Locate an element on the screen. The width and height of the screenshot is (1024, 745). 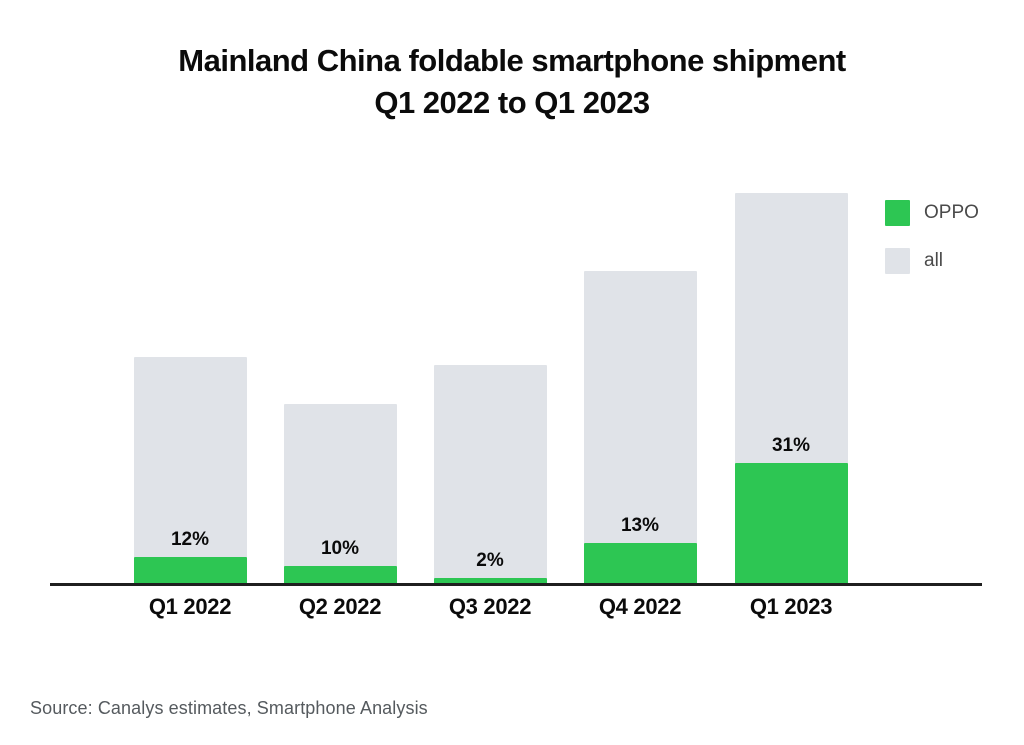
bar-all-q4-2022 is located at coordinates (640, 427).